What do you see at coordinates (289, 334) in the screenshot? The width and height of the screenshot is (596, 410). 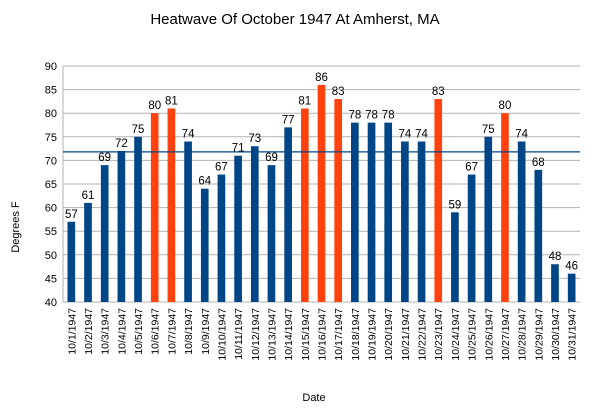 I see `x-tick-label: 10/14/1947` at bounding box center [289, 334].